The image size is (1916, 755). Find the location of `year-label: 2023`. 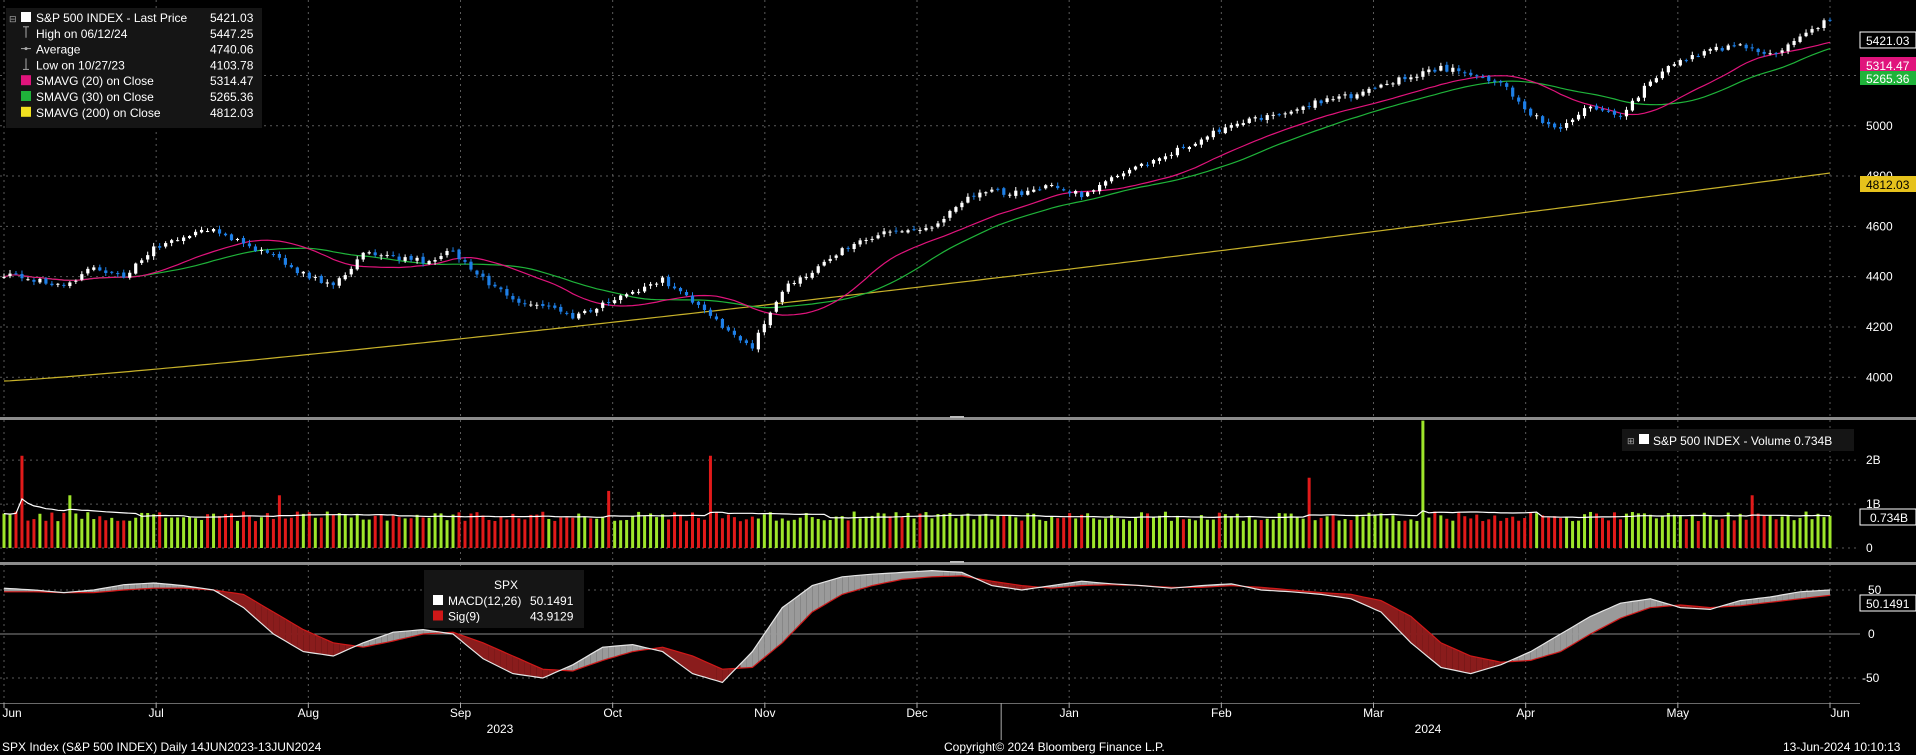

year-label: 2023 is located at coordinates (500, 729).